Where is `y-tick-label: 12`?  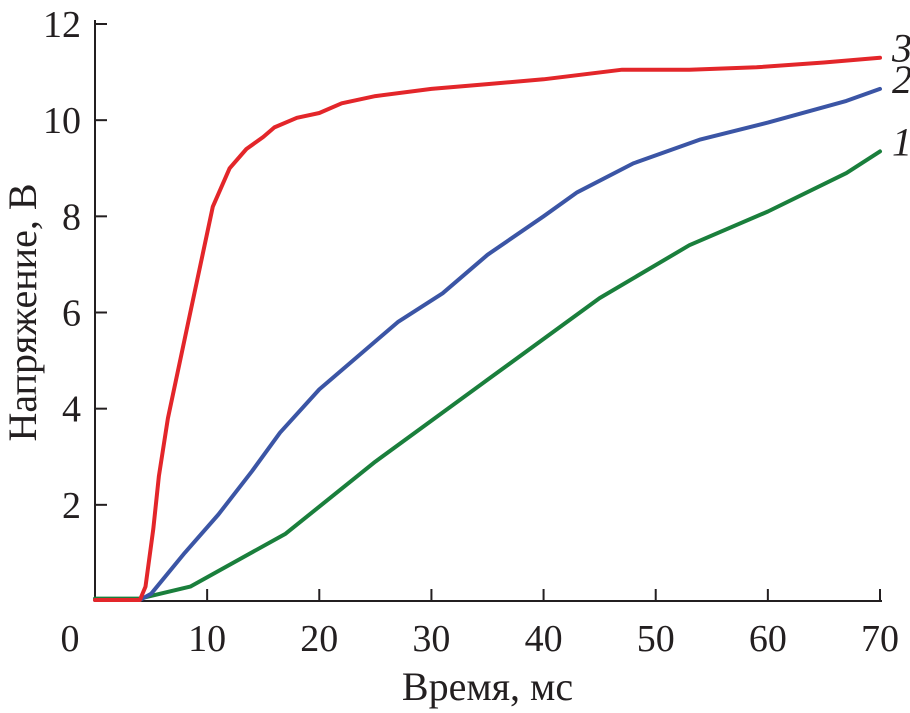
y-tick-label: 12 is located at coordinates (62, 25).